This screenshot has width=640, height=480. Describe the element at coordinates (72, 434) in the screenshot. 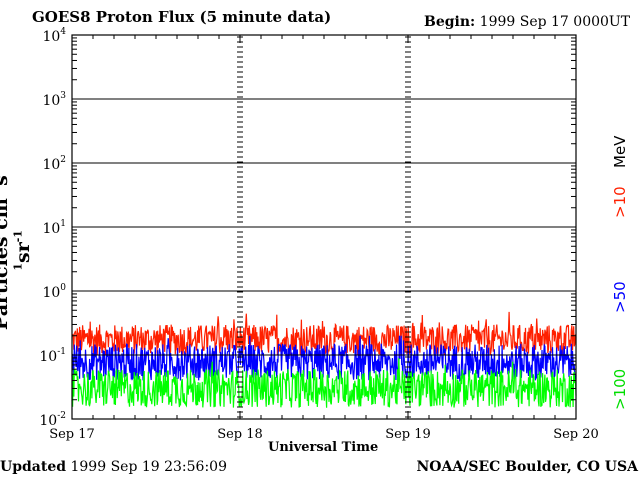

I see `x-tick-label-0: Sep 17` at that location.